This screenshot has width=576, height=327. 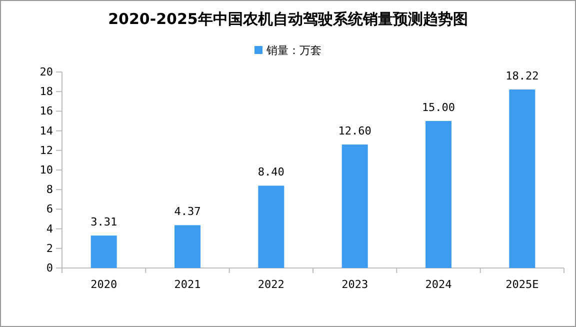 I want to click on text: 18.22, so click(x=522, y=75).